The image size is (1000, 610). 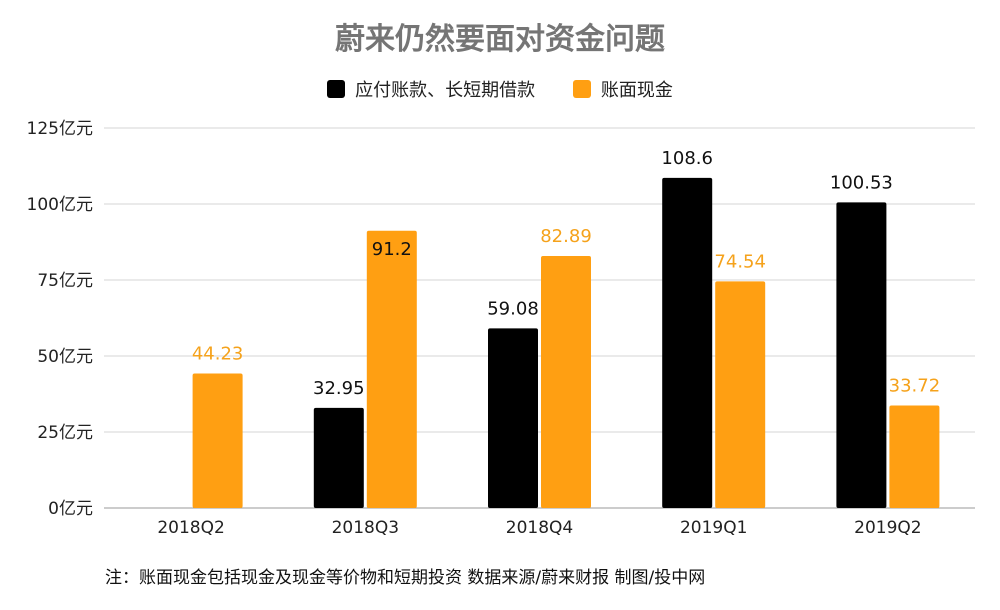 What do you see at coordinates (70, 509) in the screenshot?
I see `y-tick-label: 0亿元` at bounding box center [70, 509].